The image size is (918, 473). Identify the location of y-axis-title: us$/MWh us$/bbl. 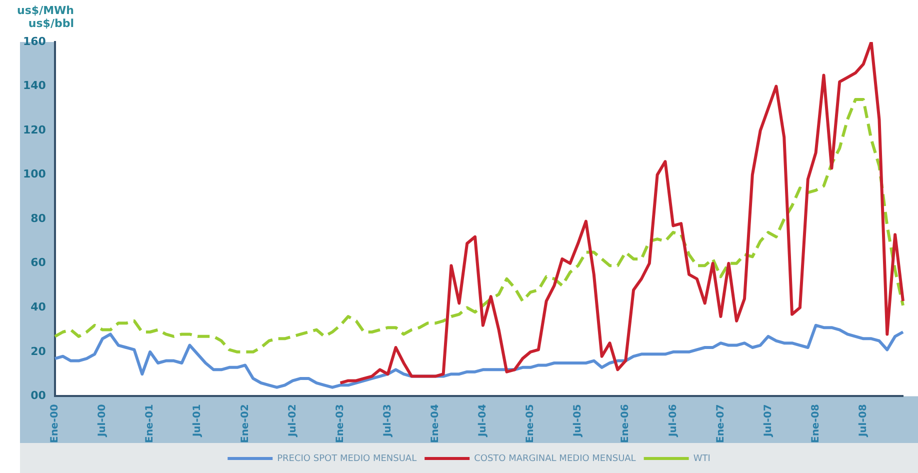
(45, 17).